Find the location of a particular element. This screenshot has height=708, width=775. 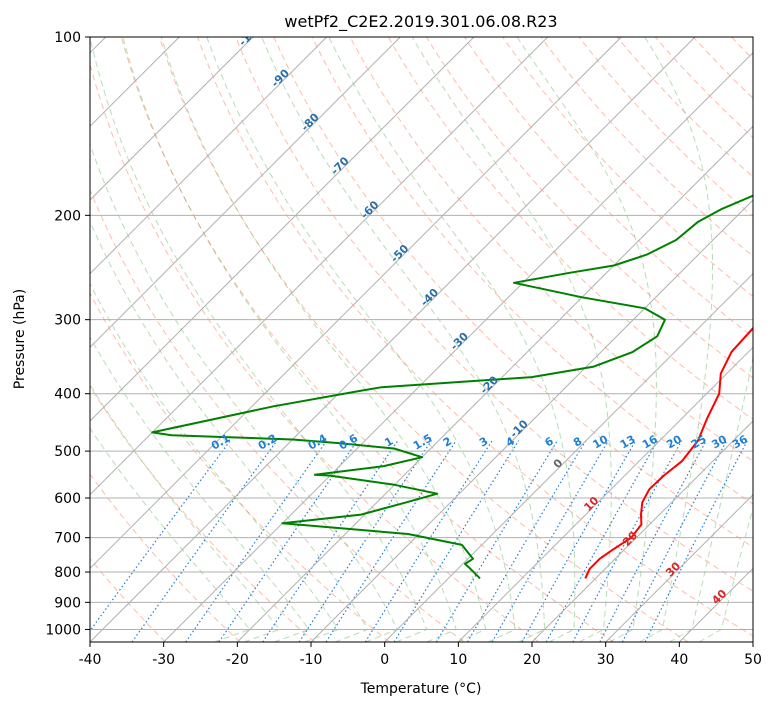

y-tick-label: 600 is located at coordinates (67, 499).